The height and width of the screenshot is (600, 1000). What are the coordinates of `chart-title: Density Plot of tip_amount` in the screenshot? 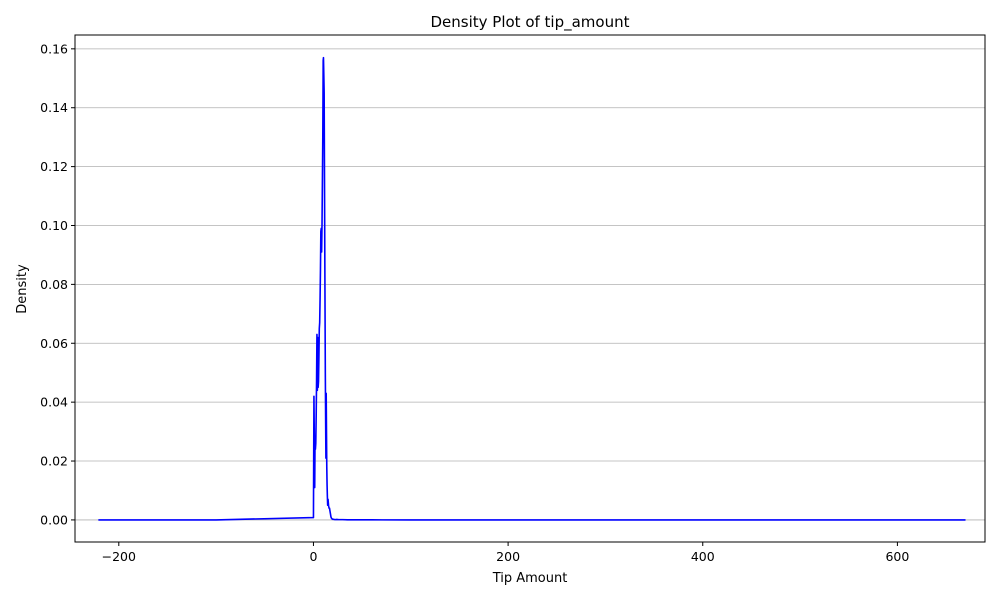 It's located at (529, 22).